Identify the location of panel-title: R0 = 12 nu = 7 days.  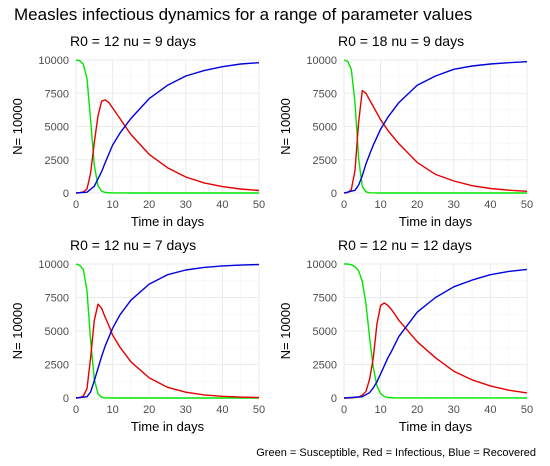
(133, 245).